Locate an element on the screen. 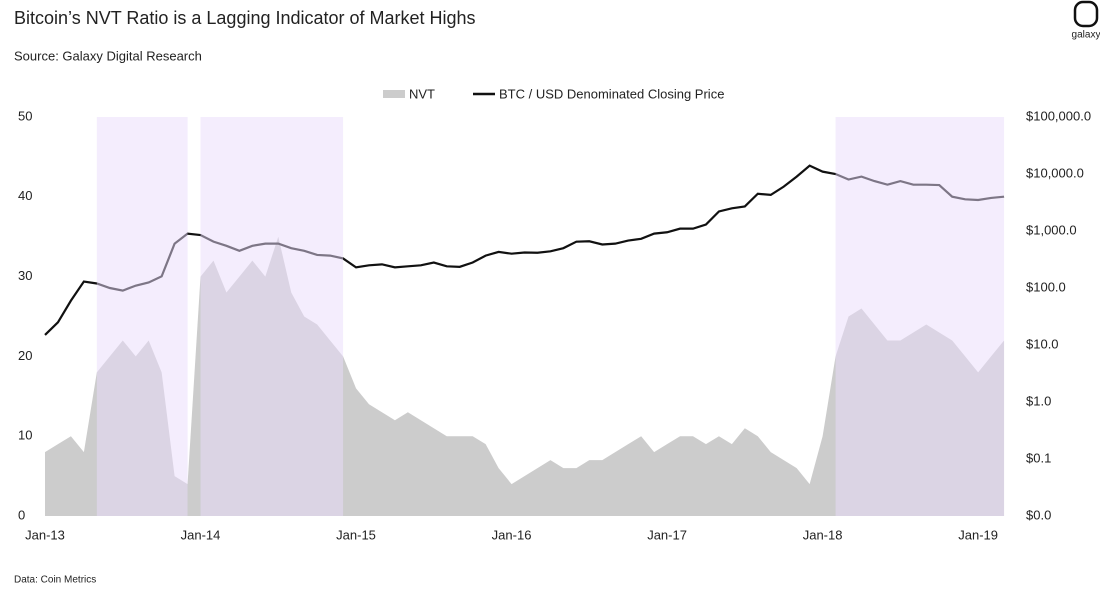 The image size is (1100, 594). y2-tick-label: $100.0 is located at coordinates (1046, 286).